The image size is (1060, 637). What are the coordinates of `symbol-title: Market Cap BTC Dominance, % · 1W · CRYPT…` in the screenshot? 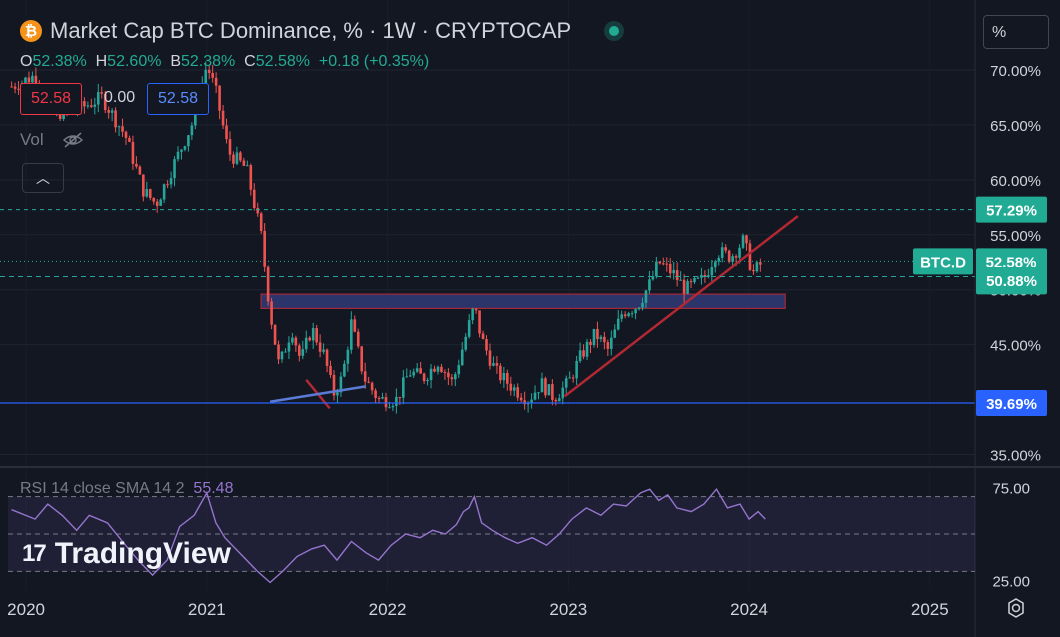 It's located at (311, 30).